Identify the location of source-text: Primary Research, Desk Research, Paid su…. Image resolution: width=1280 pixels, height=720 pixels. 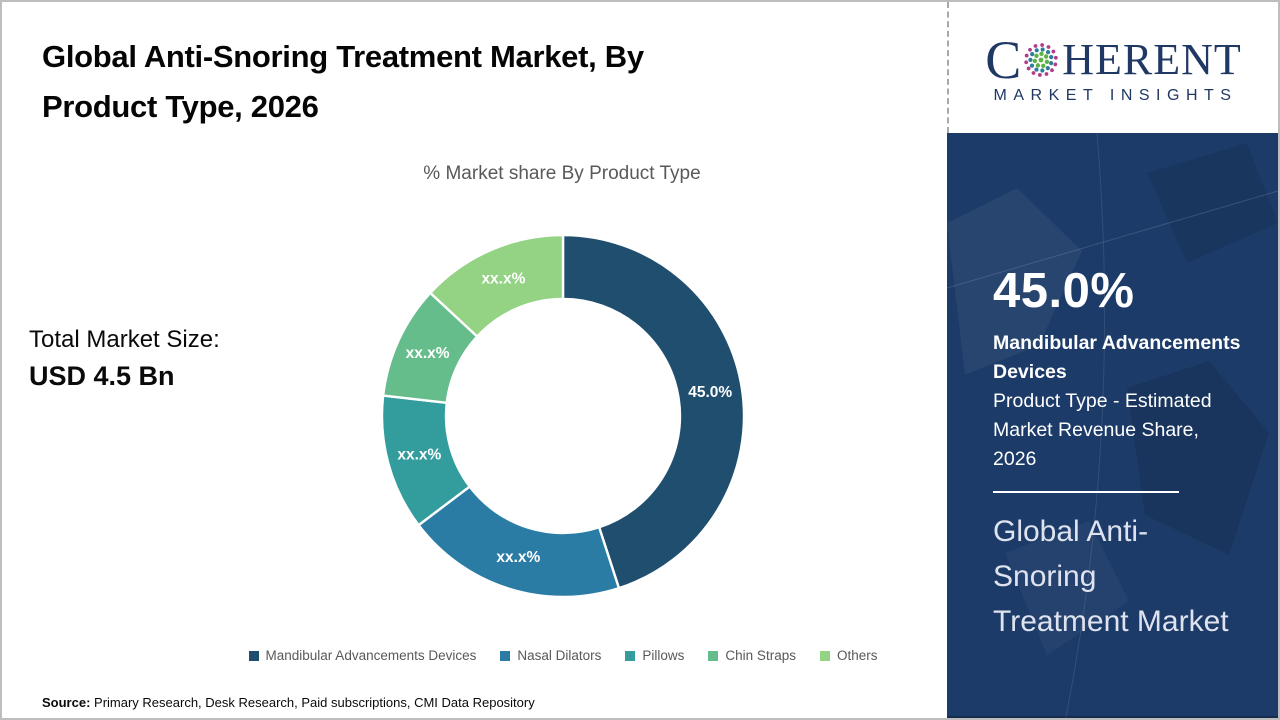
(312, 702).